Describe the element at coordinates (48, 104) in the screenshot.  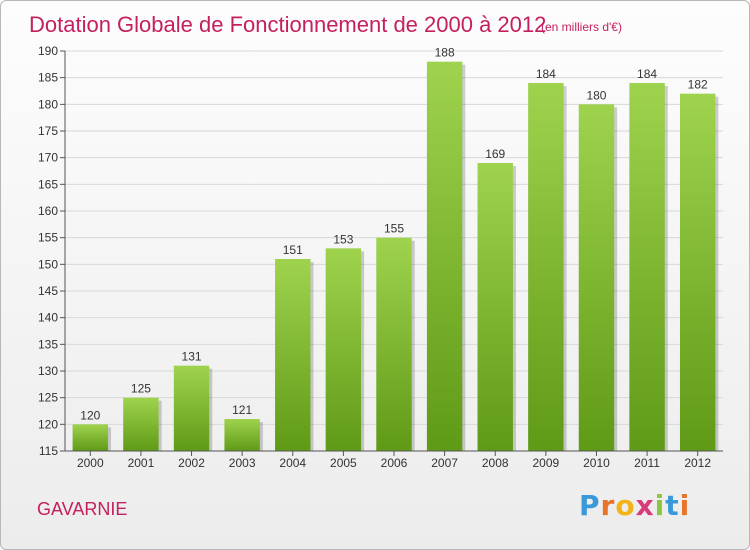
I see `y-tick-label-180: 180` at that location.